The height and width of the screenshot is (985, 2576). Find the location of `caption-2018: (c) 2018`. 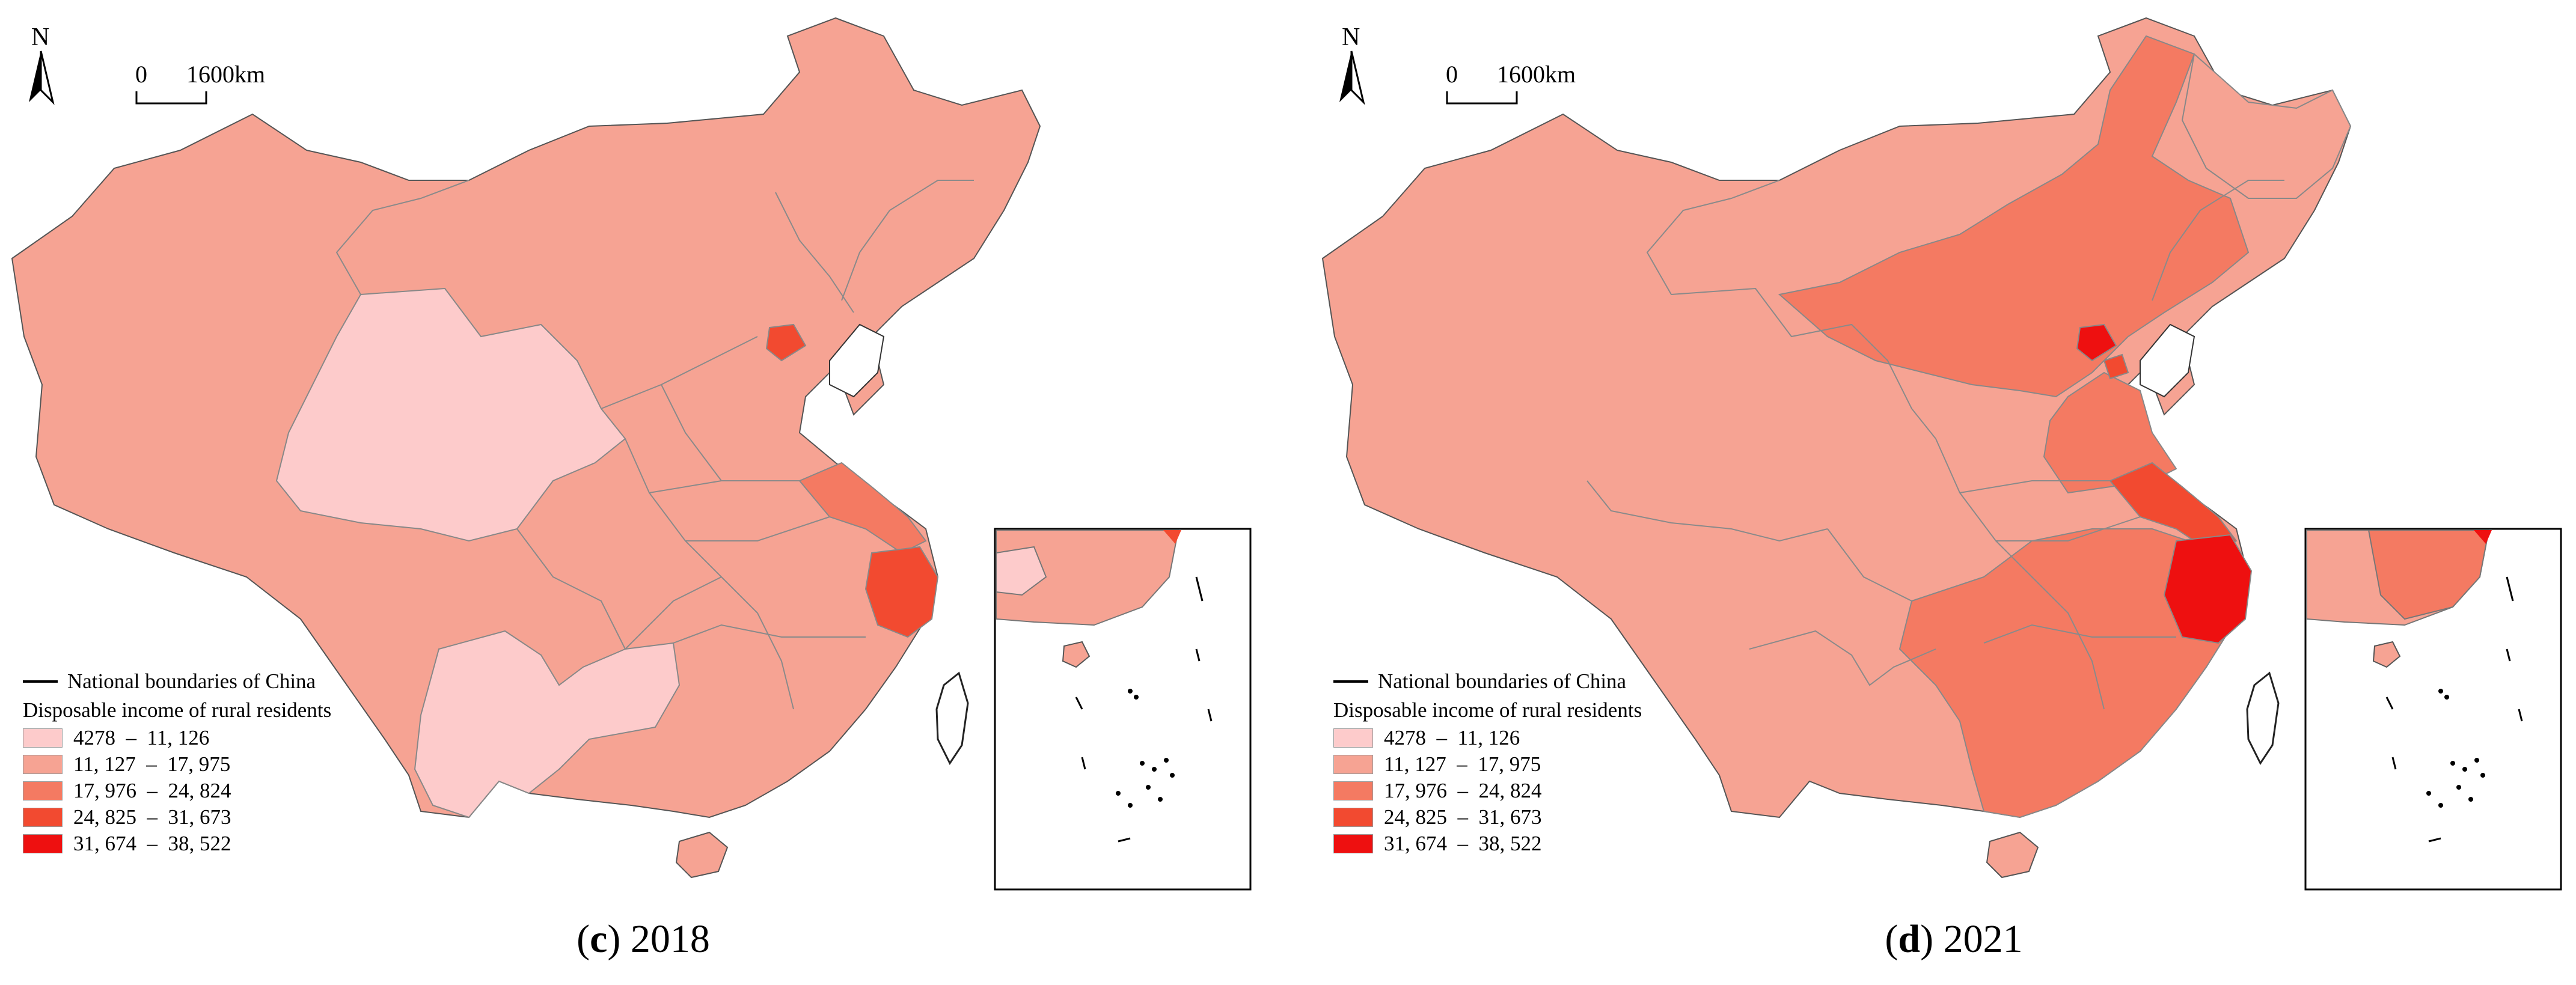

caption-2018: (c) 2018 is located at coordinates (643, 939).